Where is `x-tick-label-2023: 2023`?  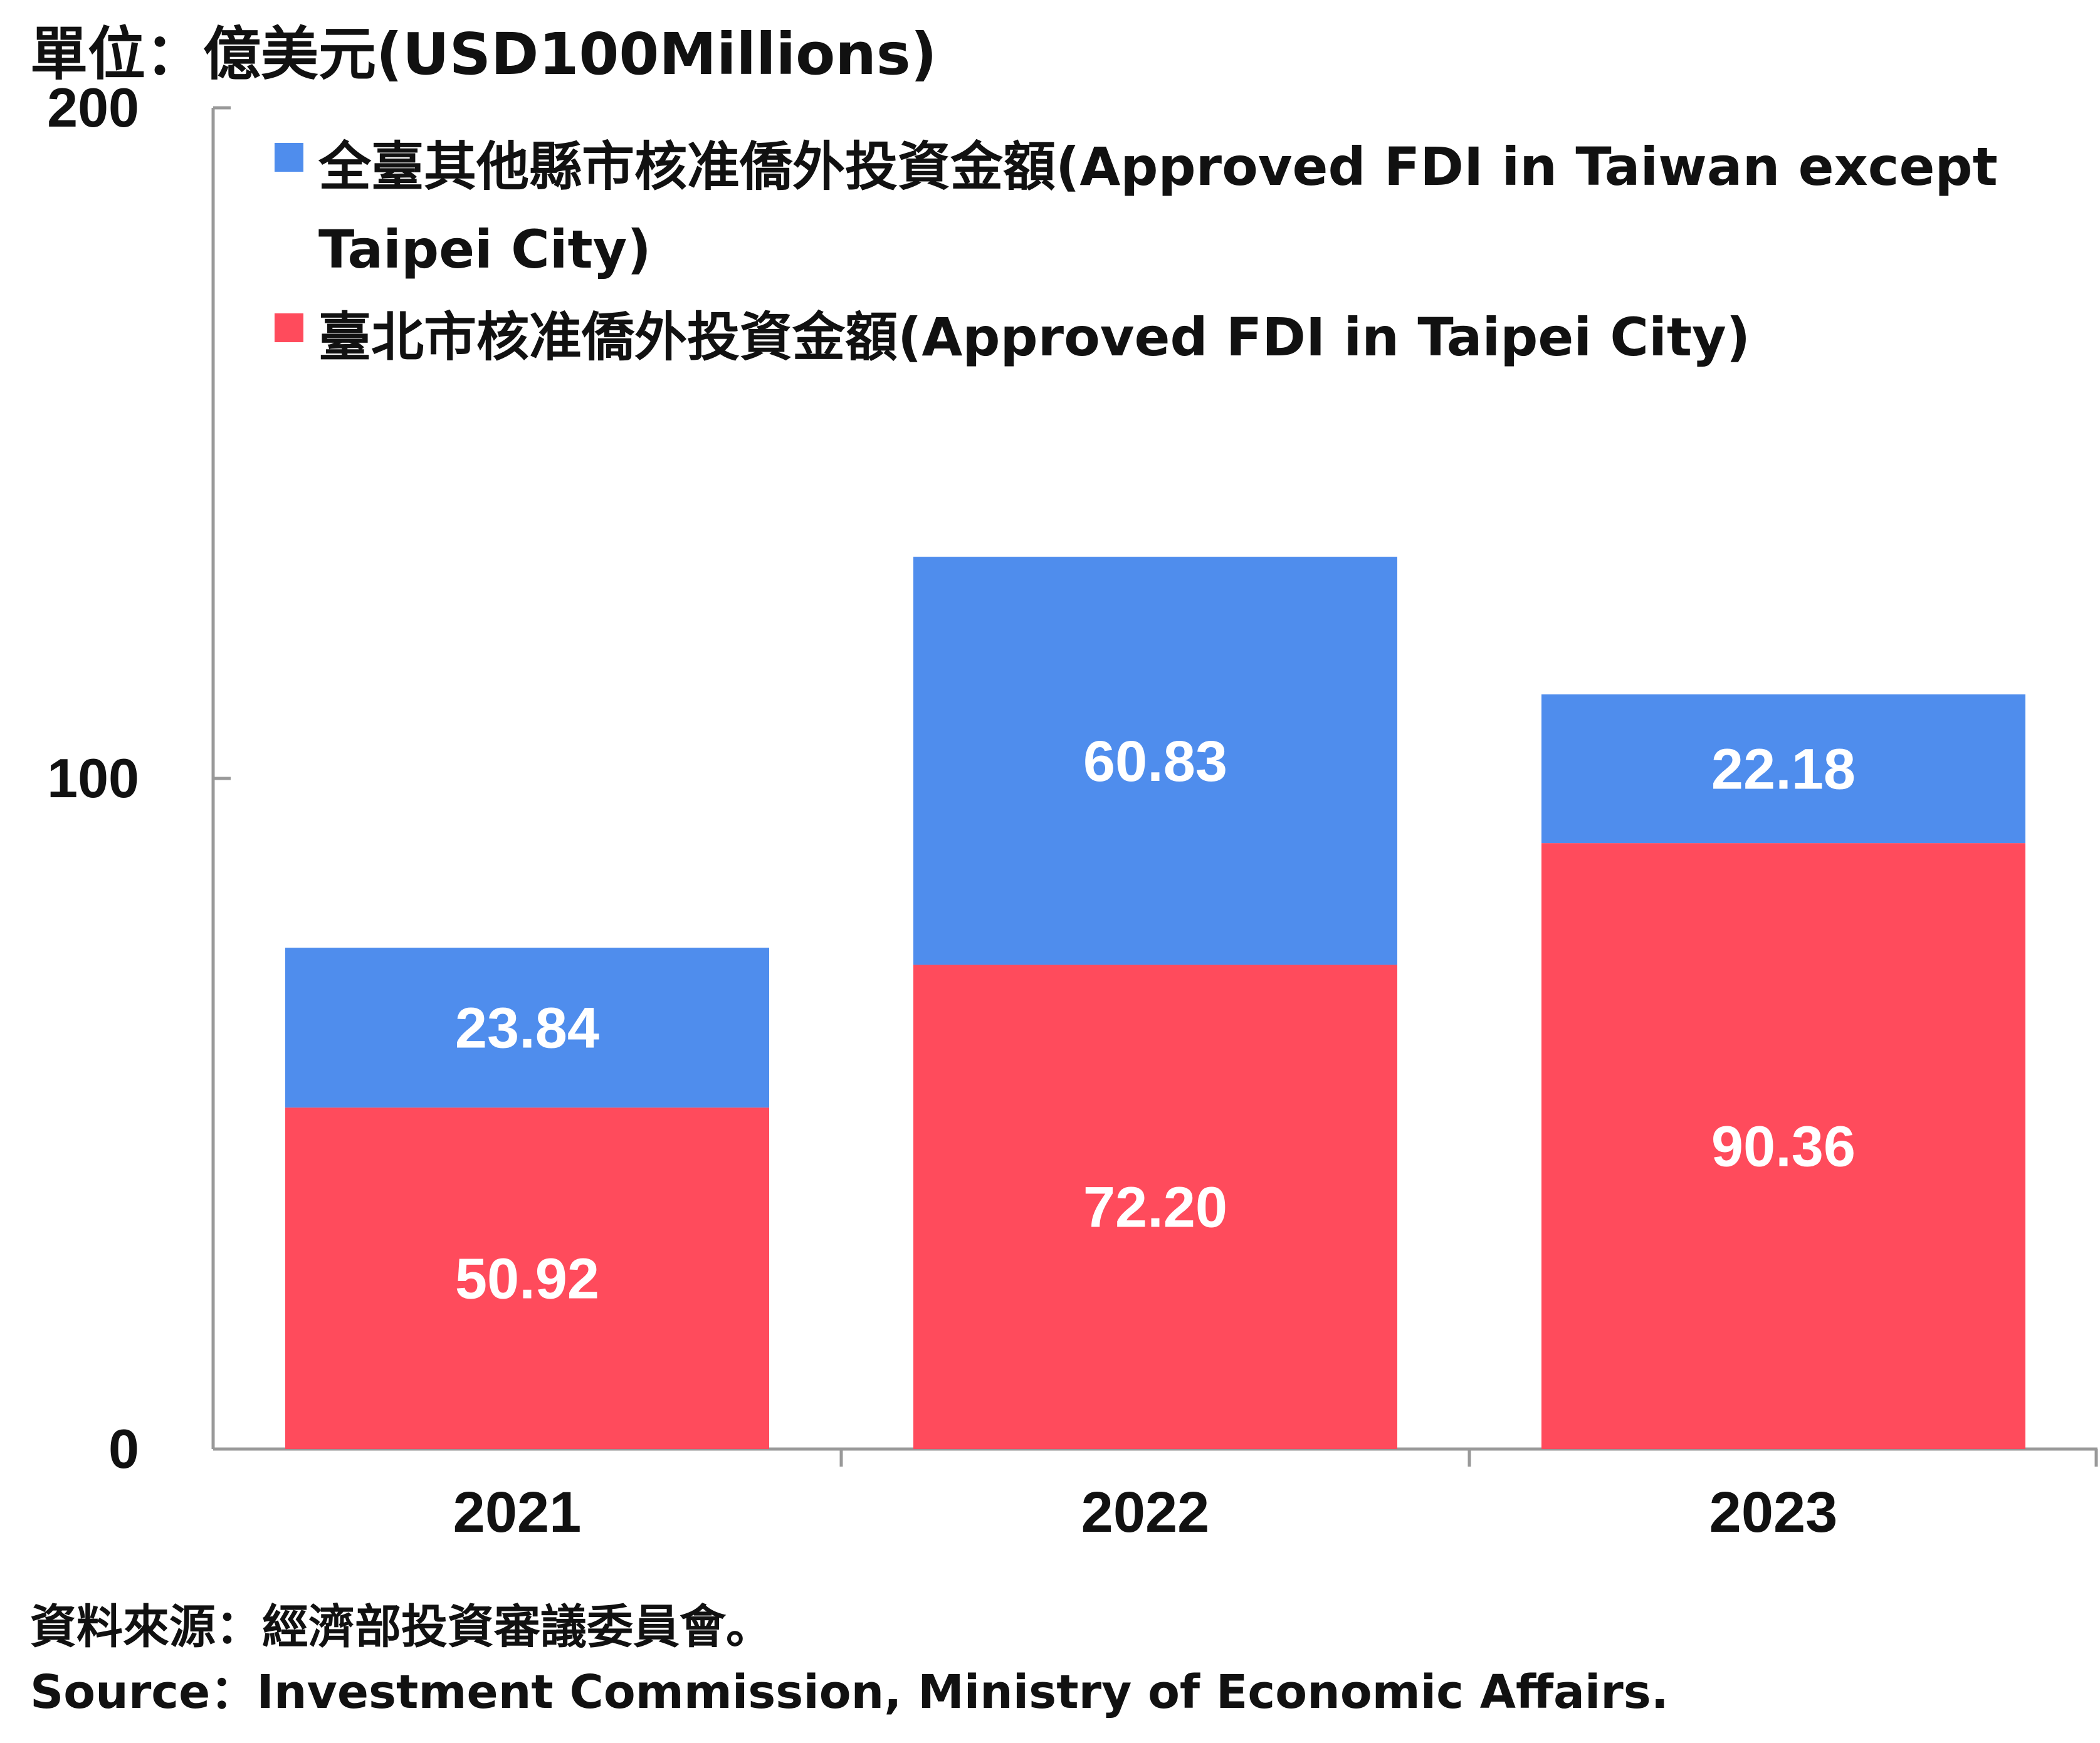
x-tick-label-2023: 2023 is located at coordinates (1773, 1512).